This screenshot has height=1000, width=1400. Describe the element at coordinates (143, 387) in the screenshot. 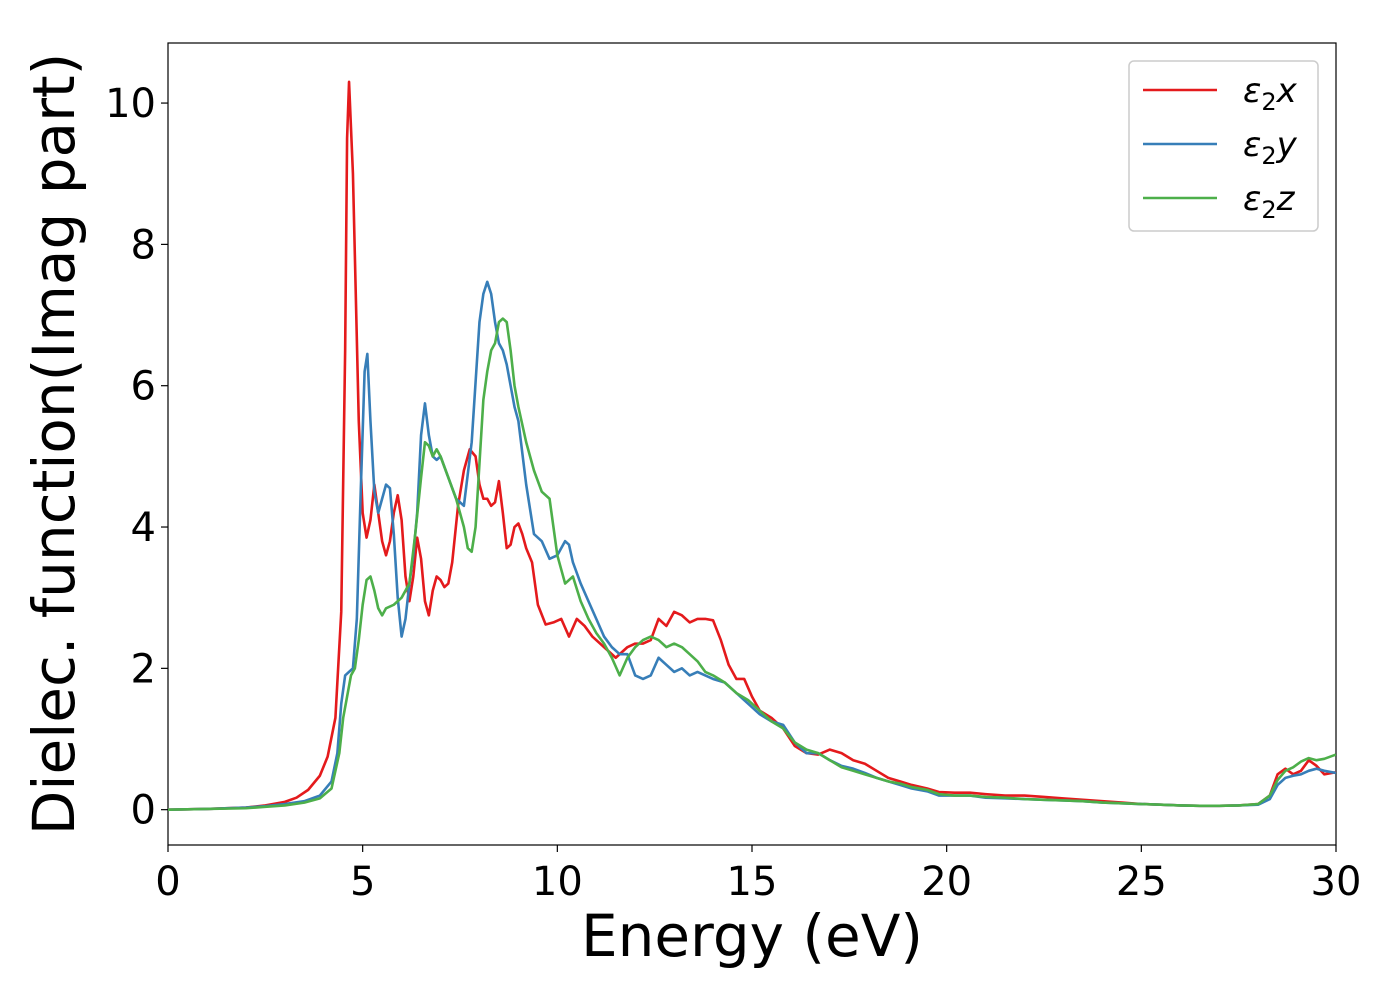

I see `y-tick-label: 6` at that location.